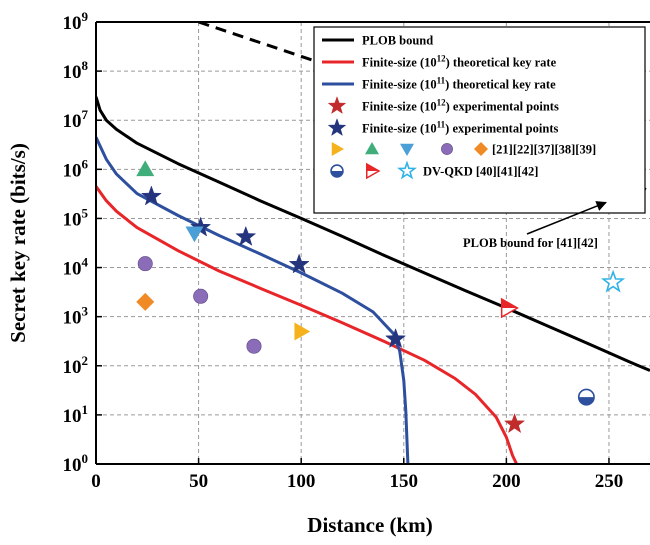 Image resolution: width=650 pixels, height=545 pixels. What do you see at coordinates (76, 168) in the screenshot?
I see `y-tick-label: 10⁶` at bounding box center [76, 168].